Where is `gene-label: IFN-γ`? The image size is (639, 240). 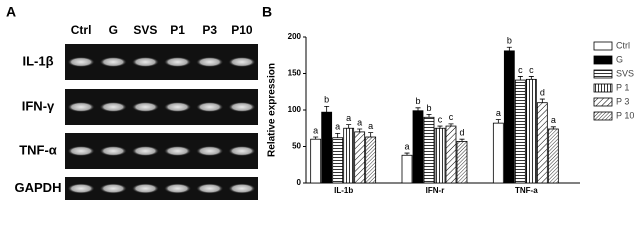 gene-label: IFN-γ is located at coordinates (38, 105).